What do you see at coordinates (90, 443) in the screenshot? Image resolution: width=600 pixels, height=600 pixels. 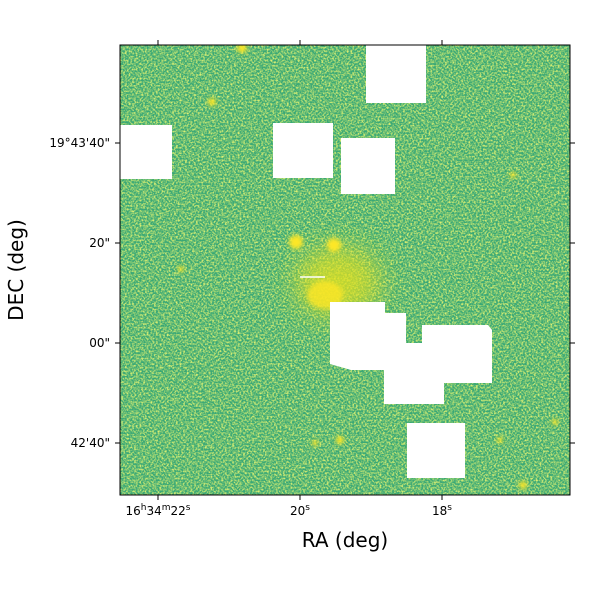 I see `y-tick-label: 42'40"` at bounding box center [90, 443].